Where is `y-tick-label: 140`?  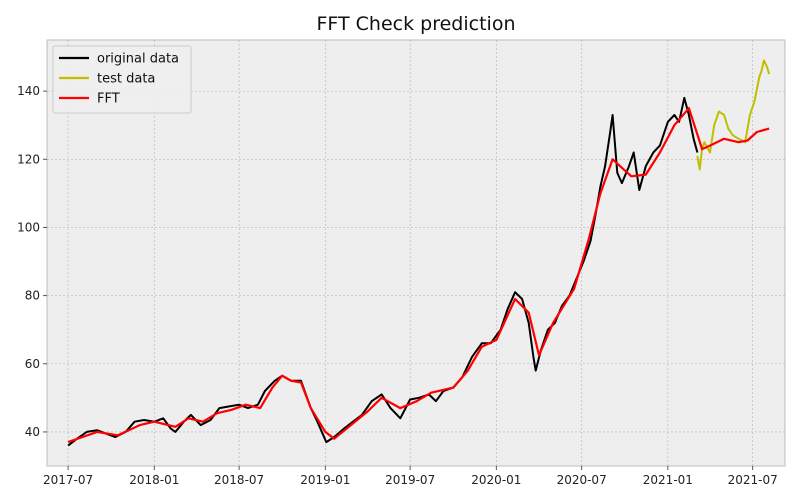 y-tick-label: 140 is located at coordinates (28, 91).